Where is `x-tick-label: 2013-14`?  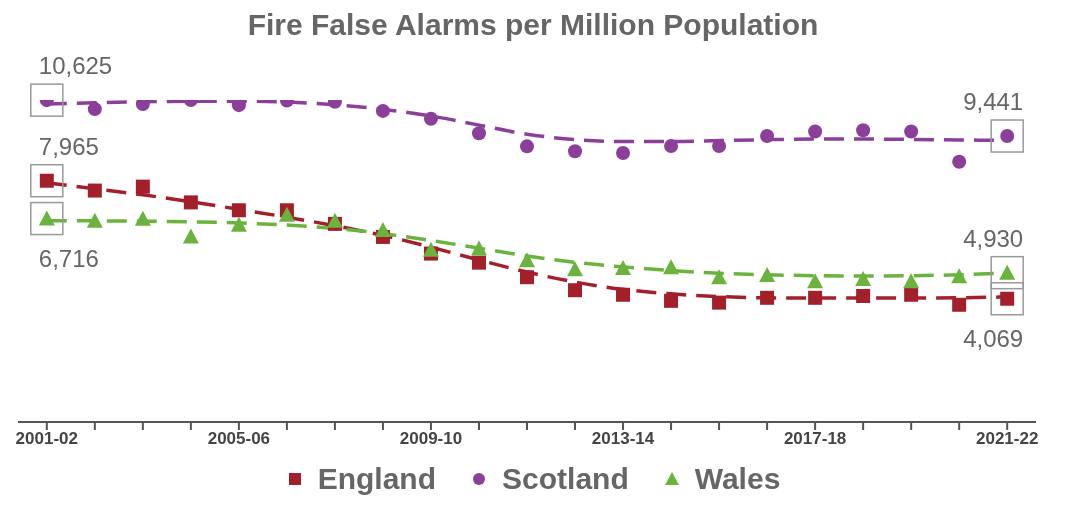 x-tick-label: 2013-14 is located at coordinates (623, 439).